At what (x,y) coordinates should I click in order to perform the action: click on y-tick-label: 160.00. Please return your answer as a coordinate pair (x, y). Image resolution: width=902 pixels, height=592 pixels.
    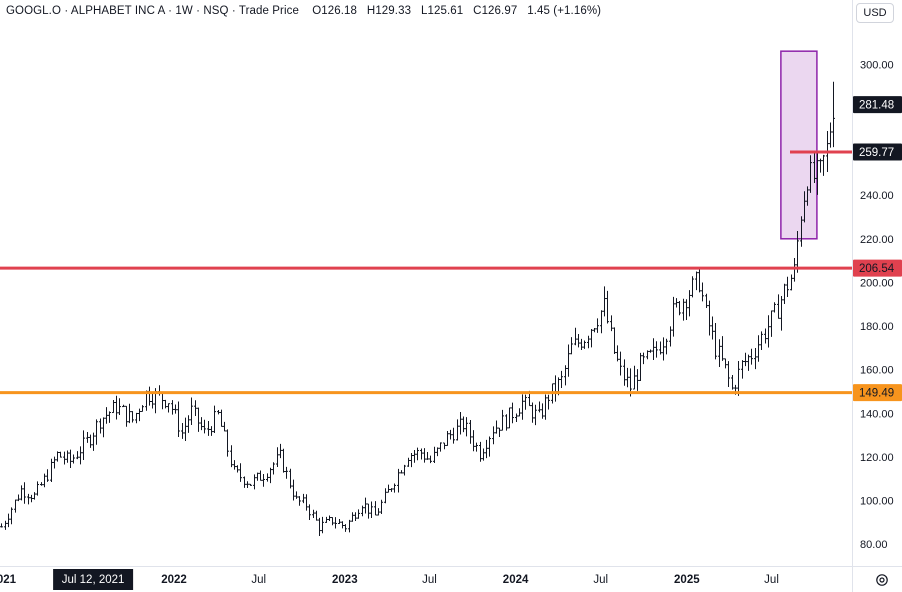
    Looking at the image, I should click on (877, 371).